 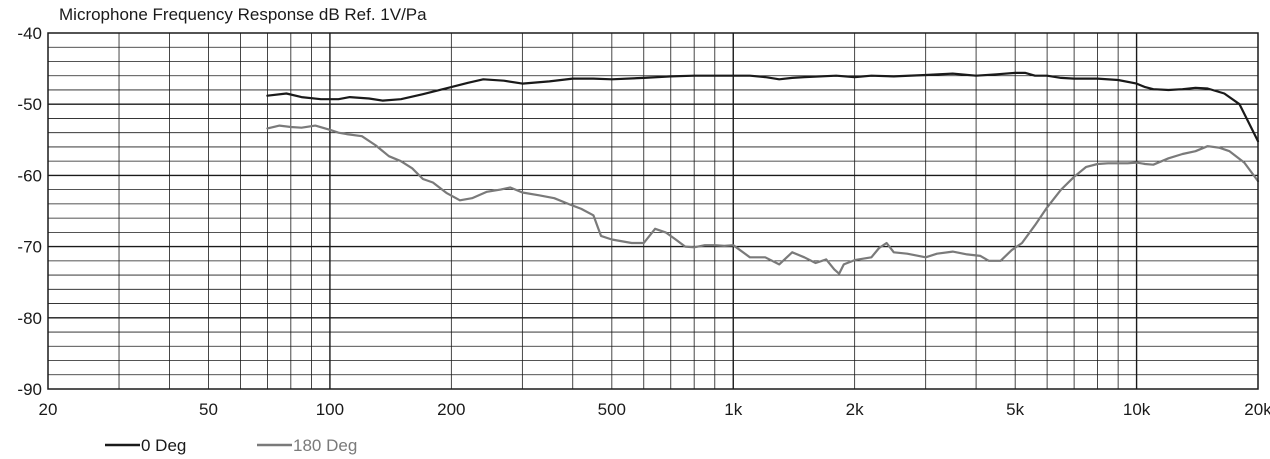 What do you see at coordinates (29, 389) in the screenshot?
I see `y-tick-label: -90` at bounding box center [29, 389].